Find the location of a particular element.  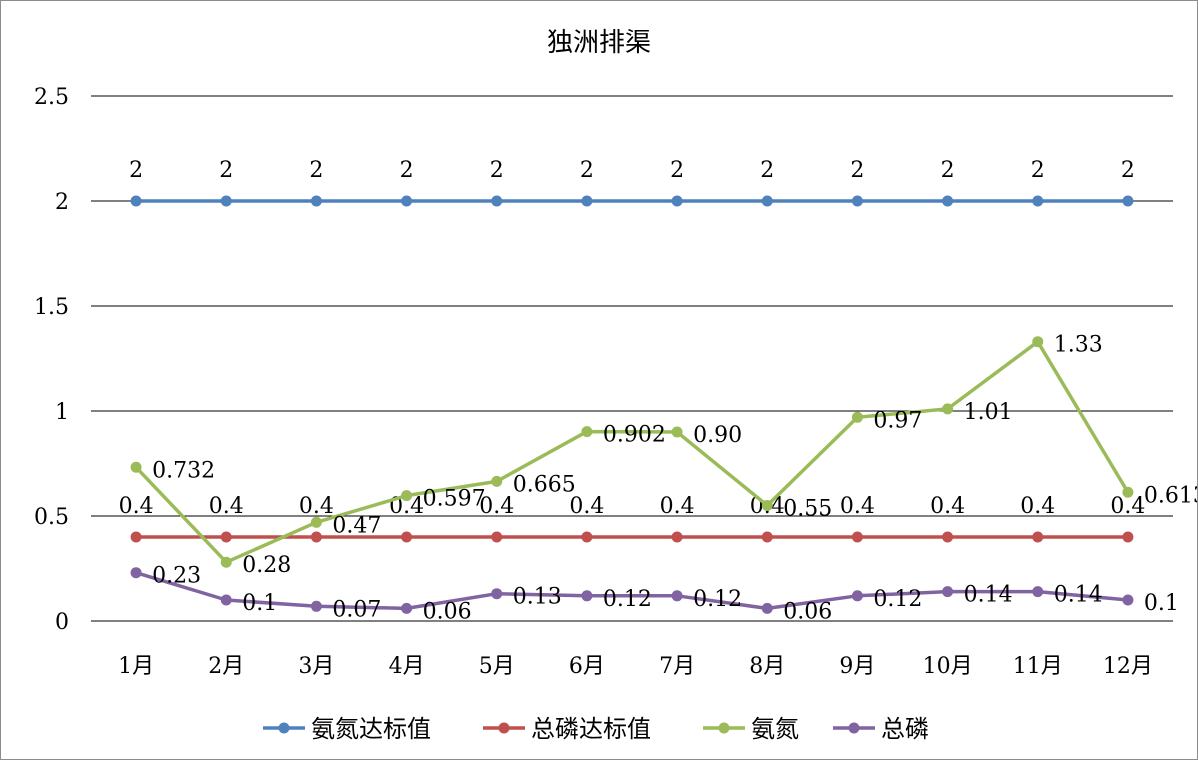

x-tick-label: 10月 is located at coordinates (948, 666).